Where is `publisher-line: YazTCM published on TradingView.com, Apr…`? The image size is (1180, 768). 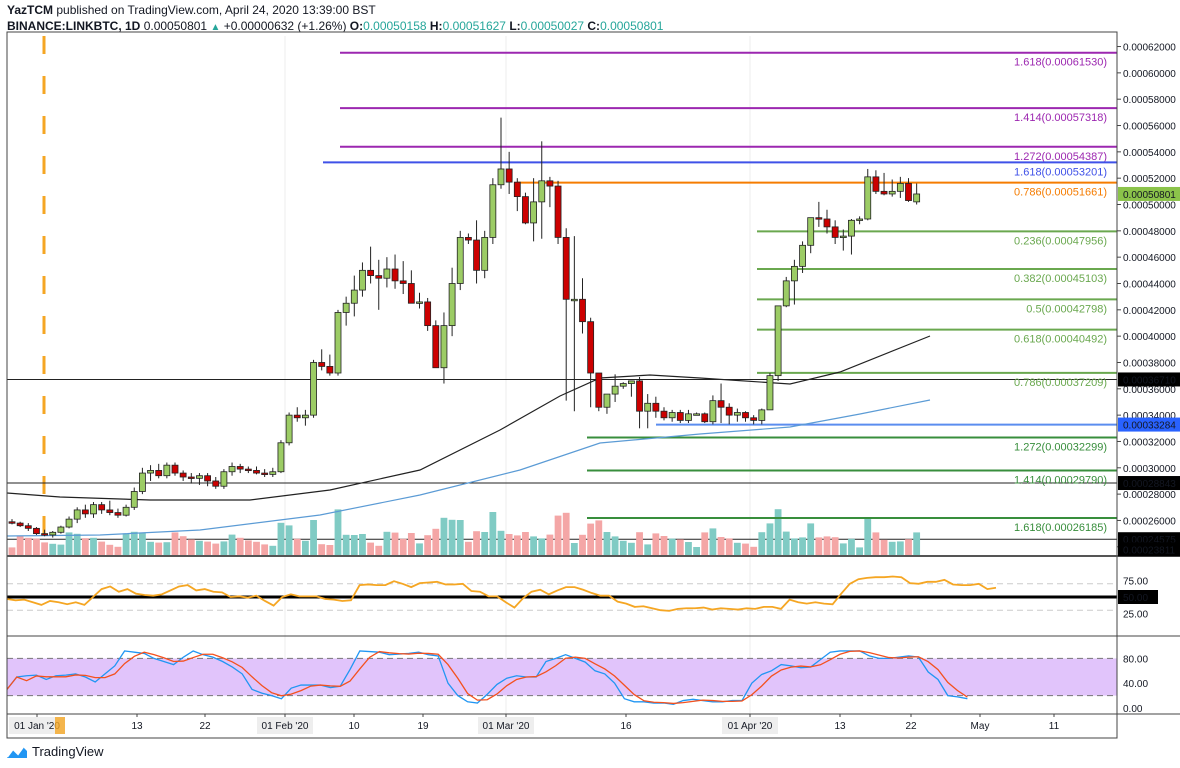
publisher-line: YazTCM published on TradingView.com, Apr… is located at coordinates (191, 10).